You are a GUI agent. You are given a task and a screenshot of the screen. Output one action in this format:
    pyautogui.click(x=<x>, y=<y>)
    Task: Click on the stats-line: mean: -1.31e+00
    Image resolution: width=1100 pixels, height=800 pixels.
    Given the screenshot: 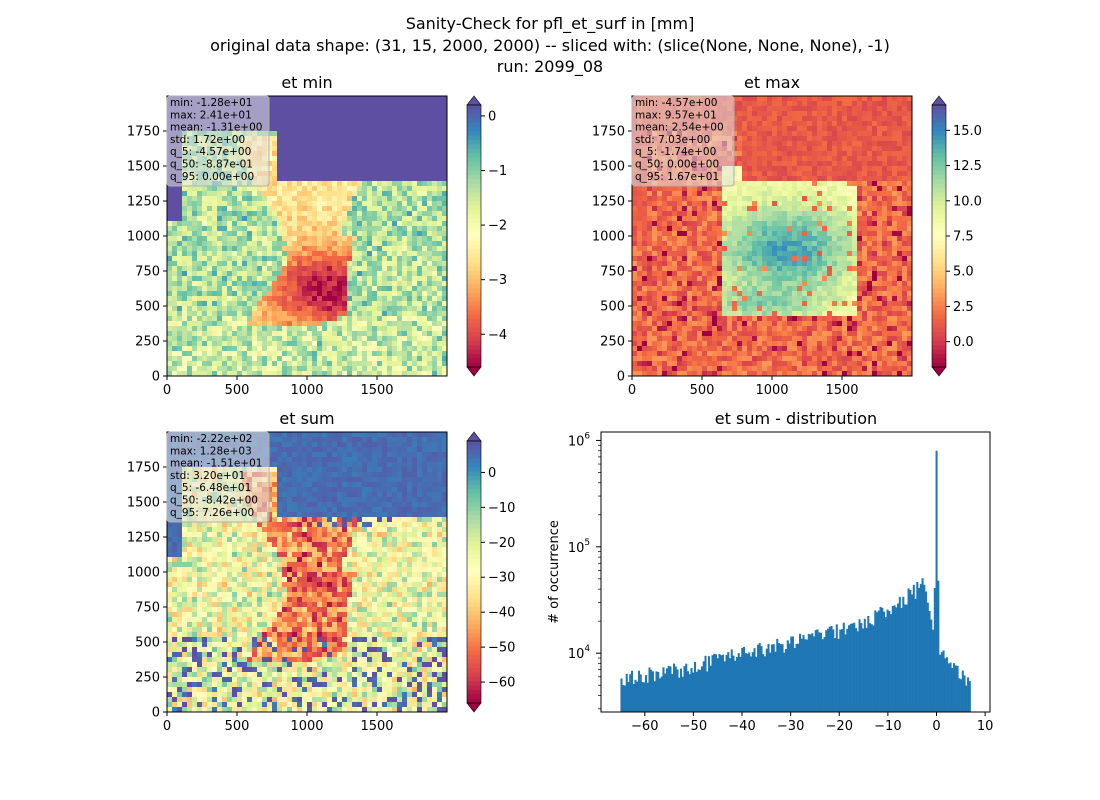 What is the action you would take?
    pyautogui.click(x=216, y=128)
    